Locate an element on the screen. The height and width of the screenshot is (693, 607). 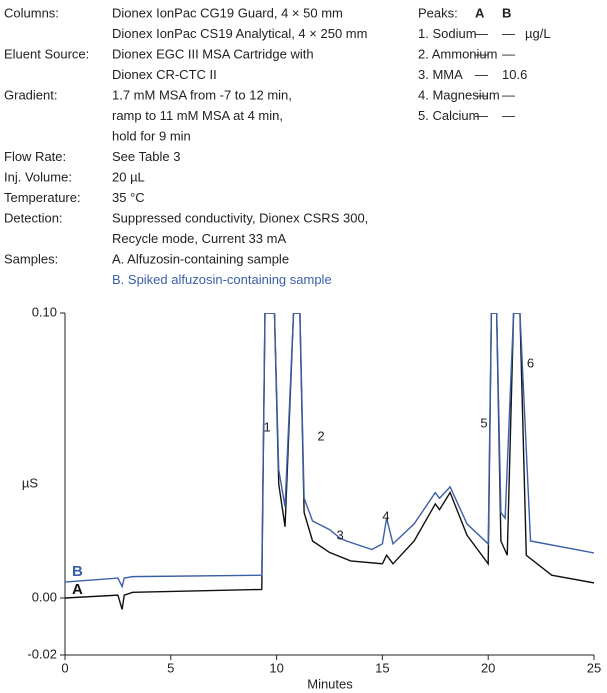
x-tick-label: 10 is located at coordinates (276, 667).